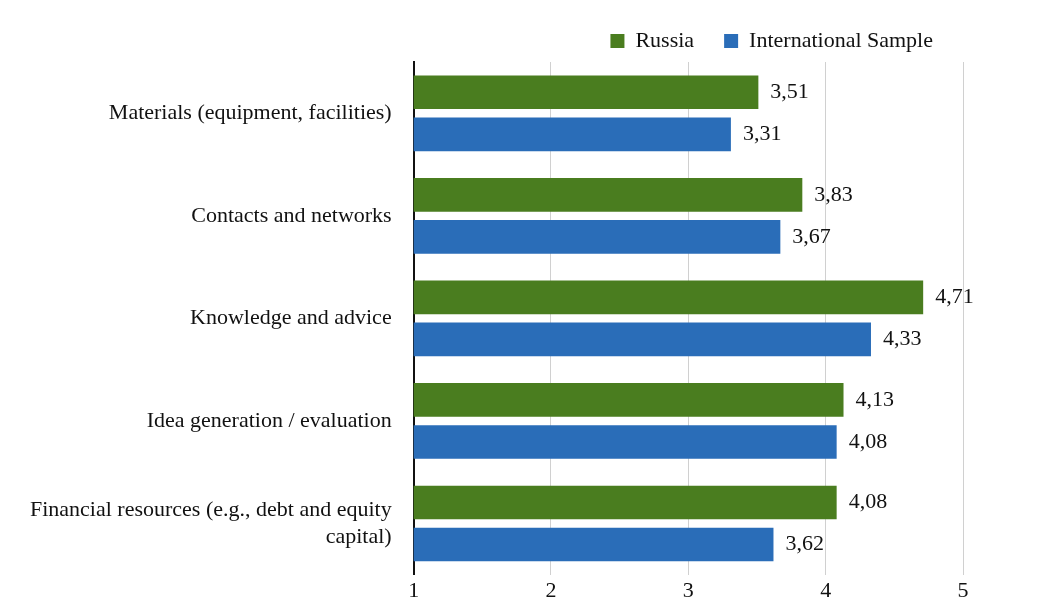  What do you see at coordinates (665, 39) in the screenshot?
I see `legend-label: Russia` at bounding box center [665, 39].